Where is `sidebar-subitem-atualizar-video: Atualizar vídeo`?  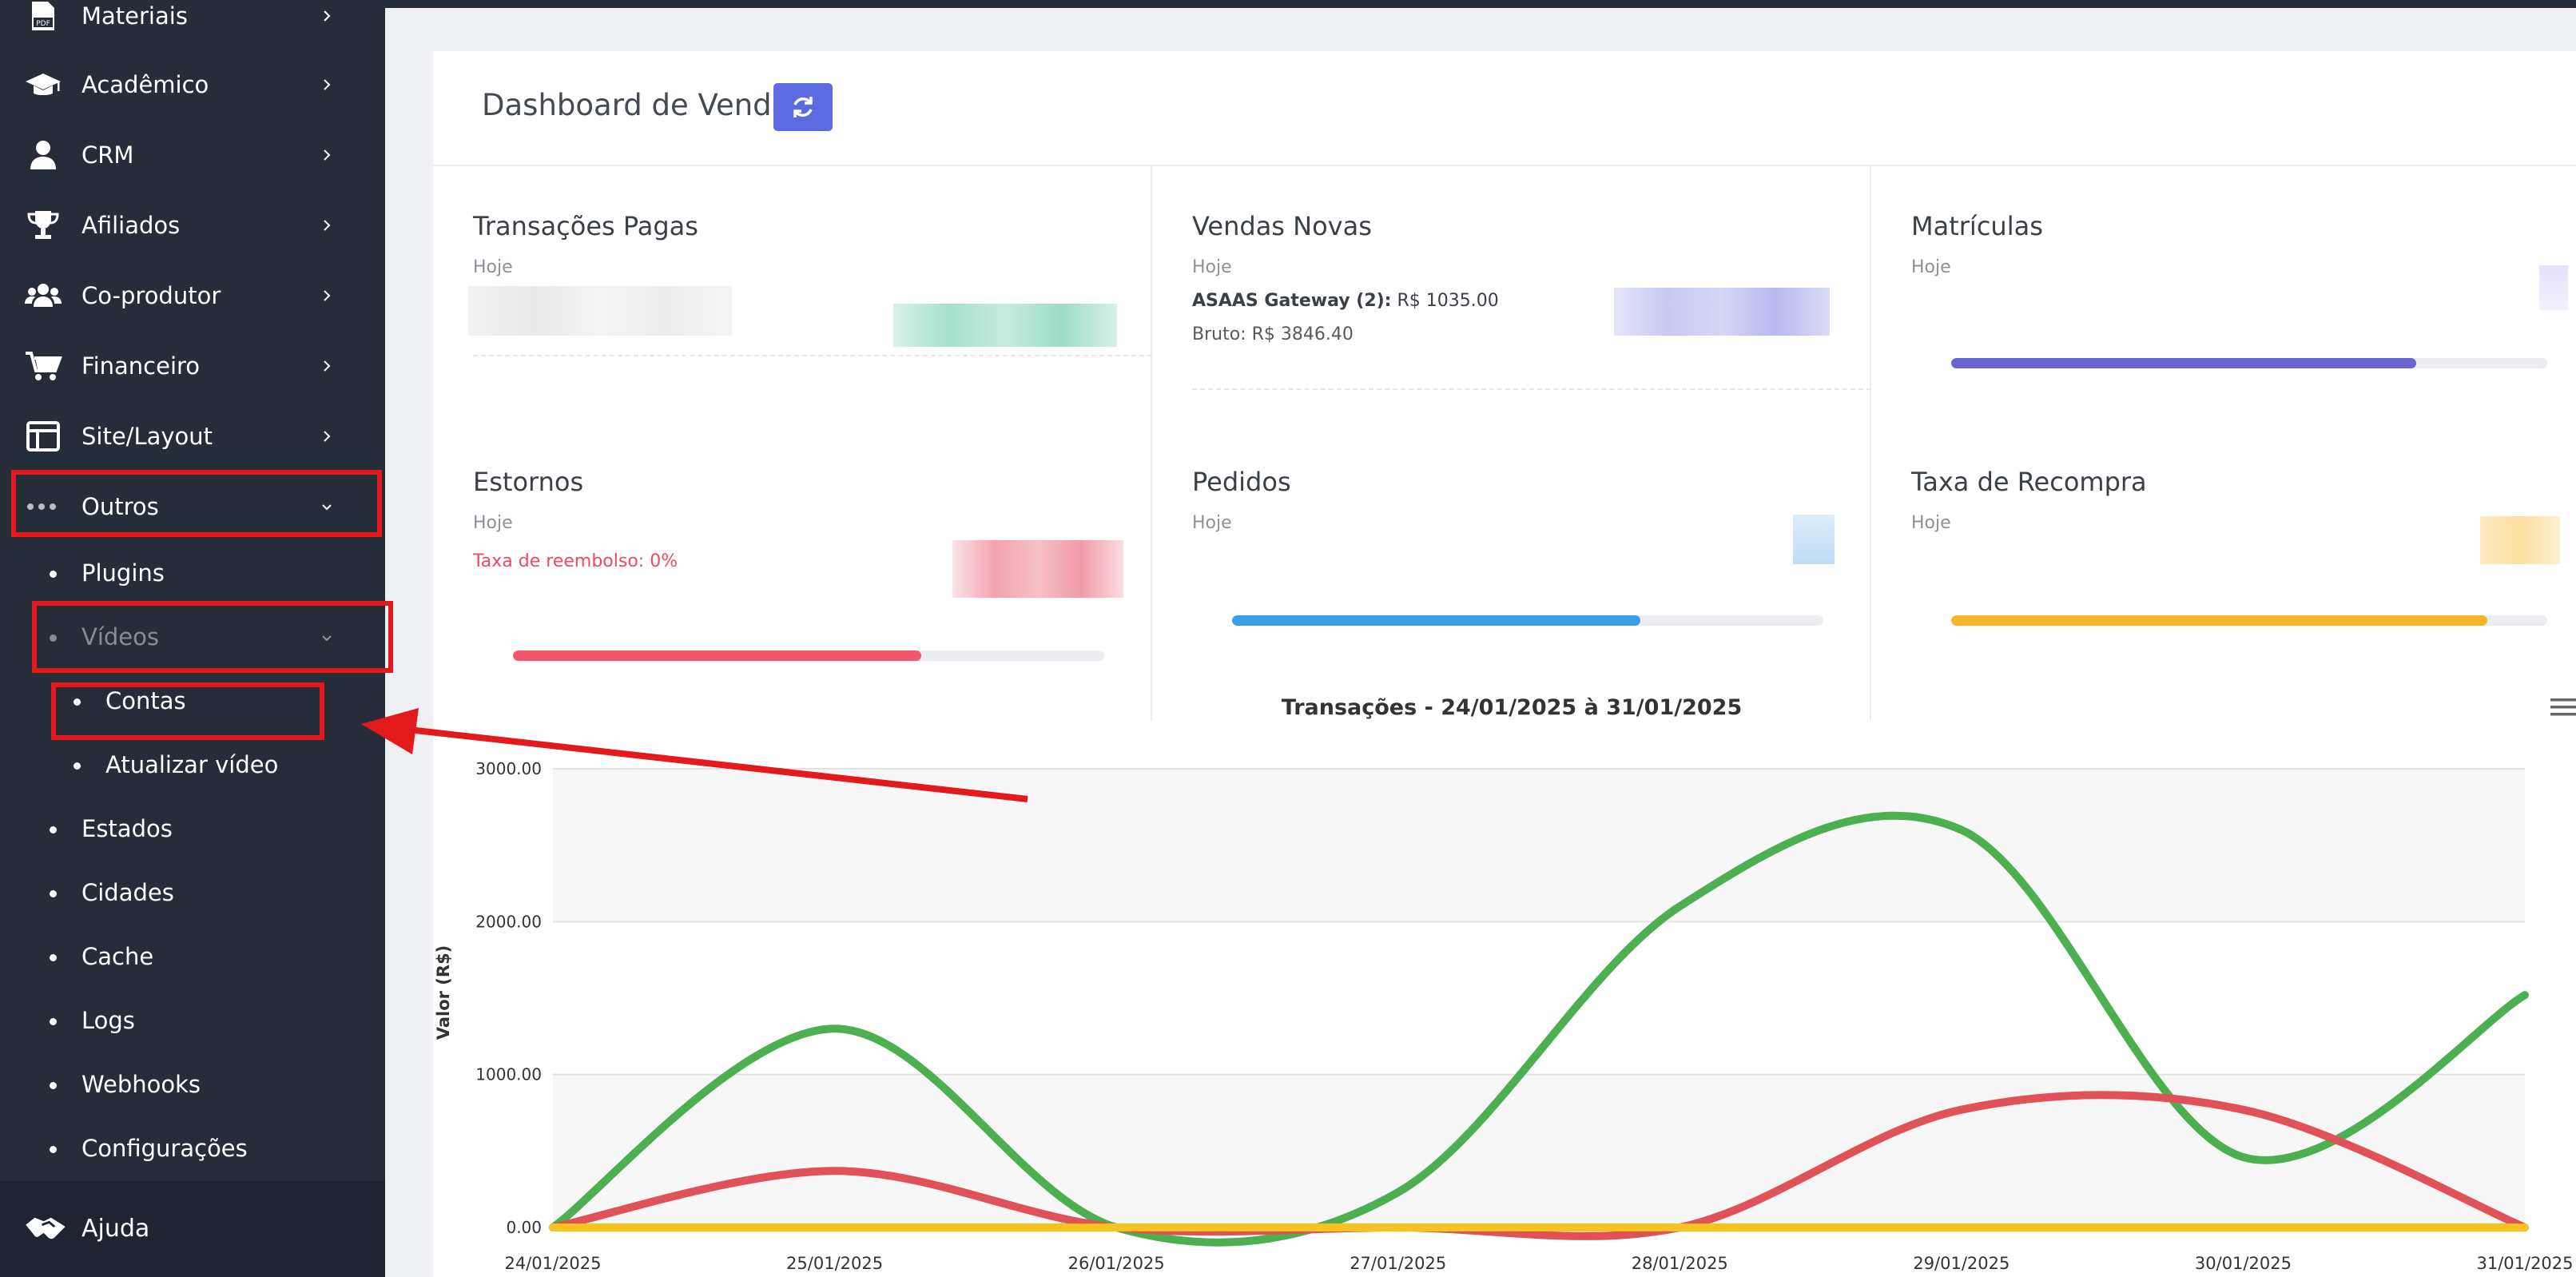
sidebar-subitem-atualizar-video: Atualizar vídeo is located at coordinates (192, 766).